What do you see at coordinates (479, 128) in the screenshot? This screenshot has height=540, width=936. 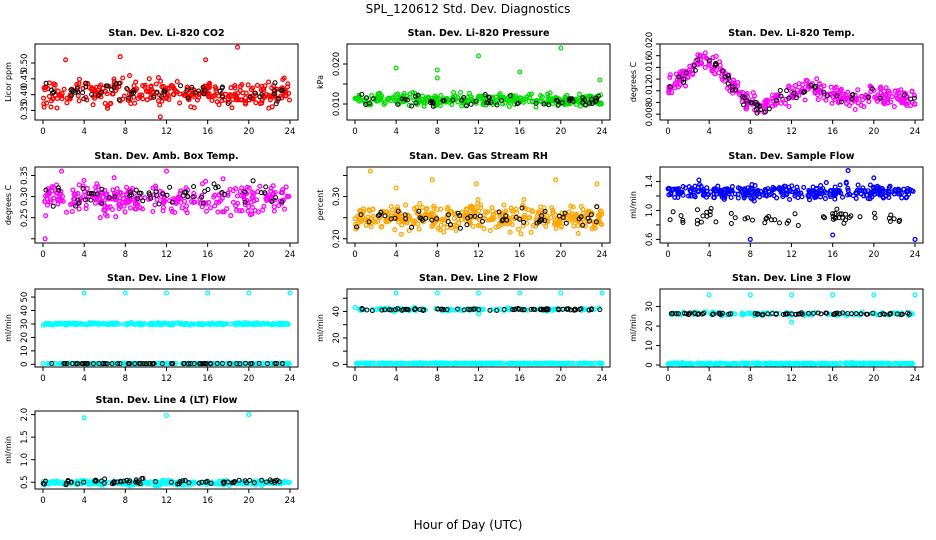 I see `x-axis: 0 4 8 12 16 20 24` at bounding box center [479, 128].